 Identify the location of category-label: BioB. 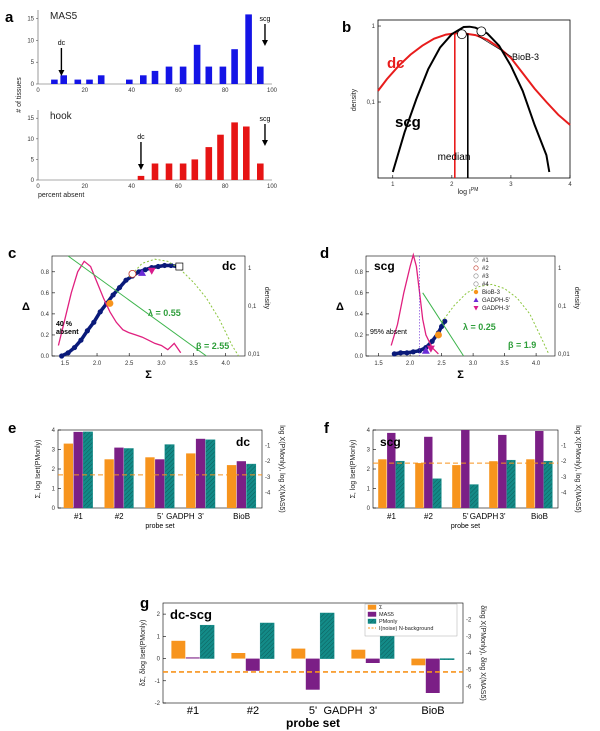
(241, 516).